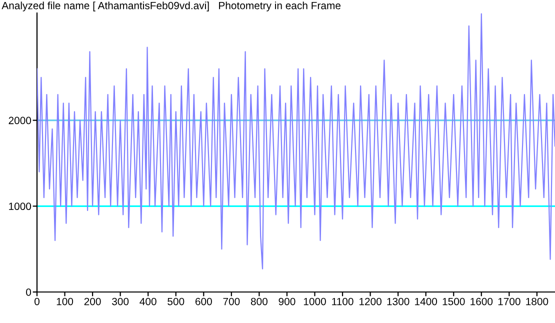  I want to click on x-tick-label: 1200, so click(371, 302).